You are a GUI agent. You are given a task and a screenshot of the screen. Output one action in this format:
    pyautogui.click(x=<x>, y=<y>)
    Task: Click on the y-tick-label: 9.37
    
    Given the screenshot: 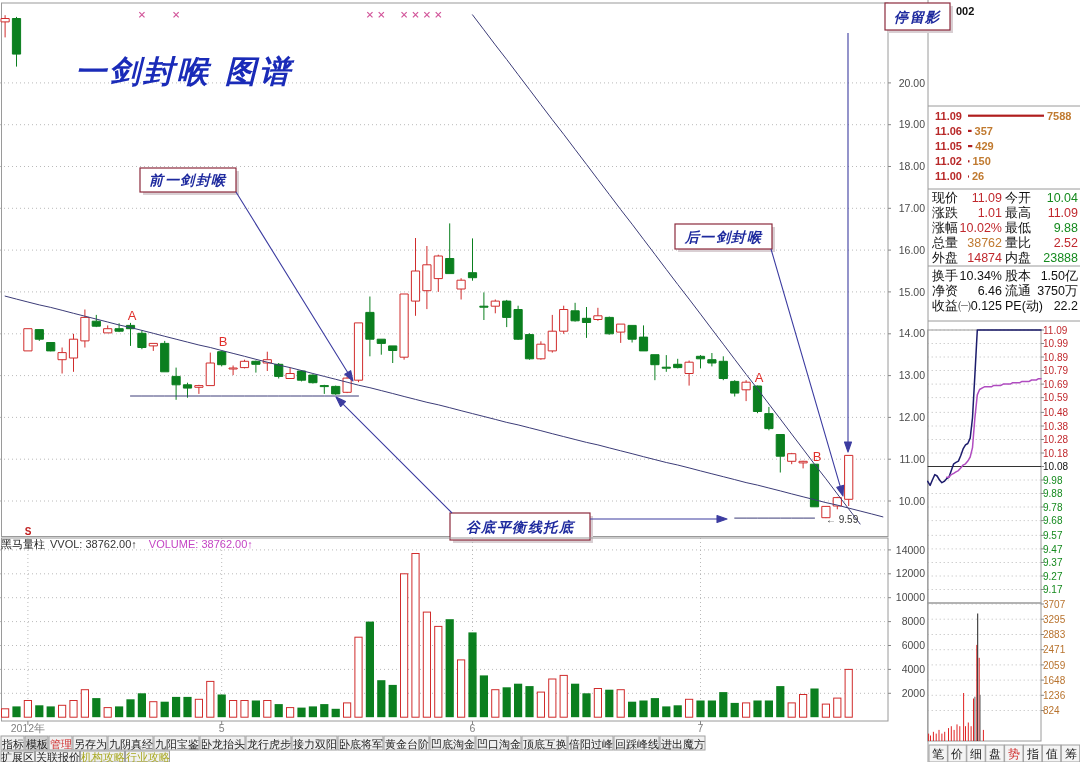 What is the action you would take?
    pyautogui.click(x=1053, y=563)
    